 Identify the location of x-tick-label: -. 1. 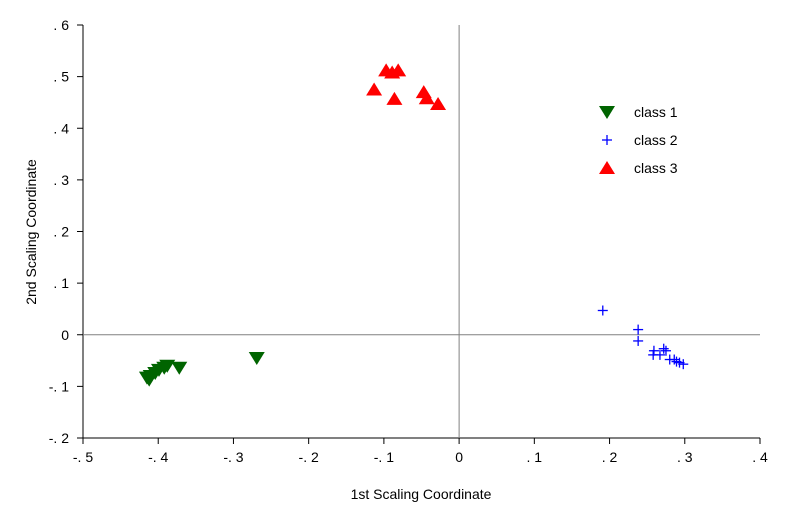
(384, 457).